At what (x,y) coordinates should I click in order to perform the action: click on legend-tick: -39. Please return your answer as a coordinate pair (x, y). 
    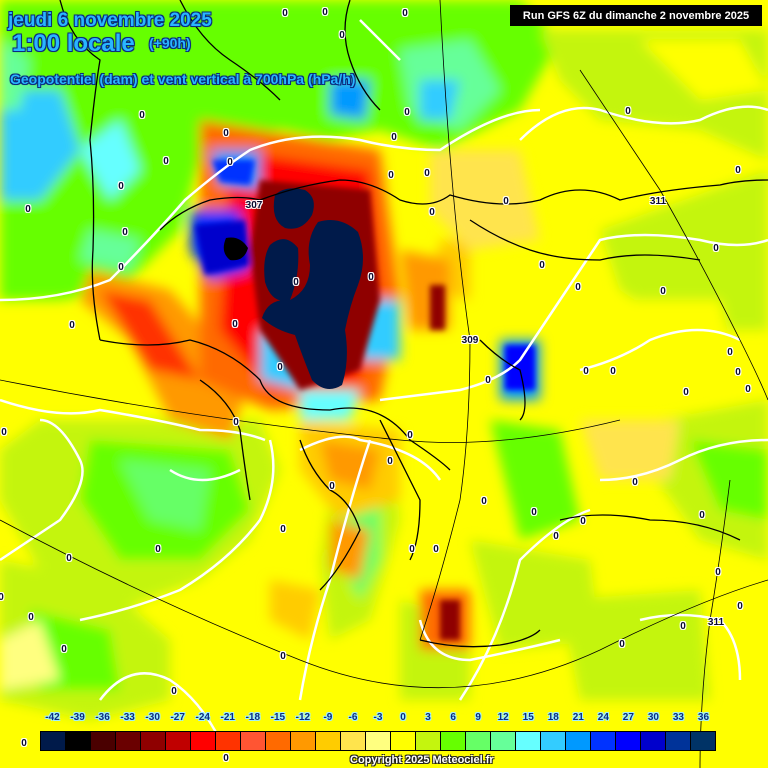
    Looking at the image, I should click on (77, 717).